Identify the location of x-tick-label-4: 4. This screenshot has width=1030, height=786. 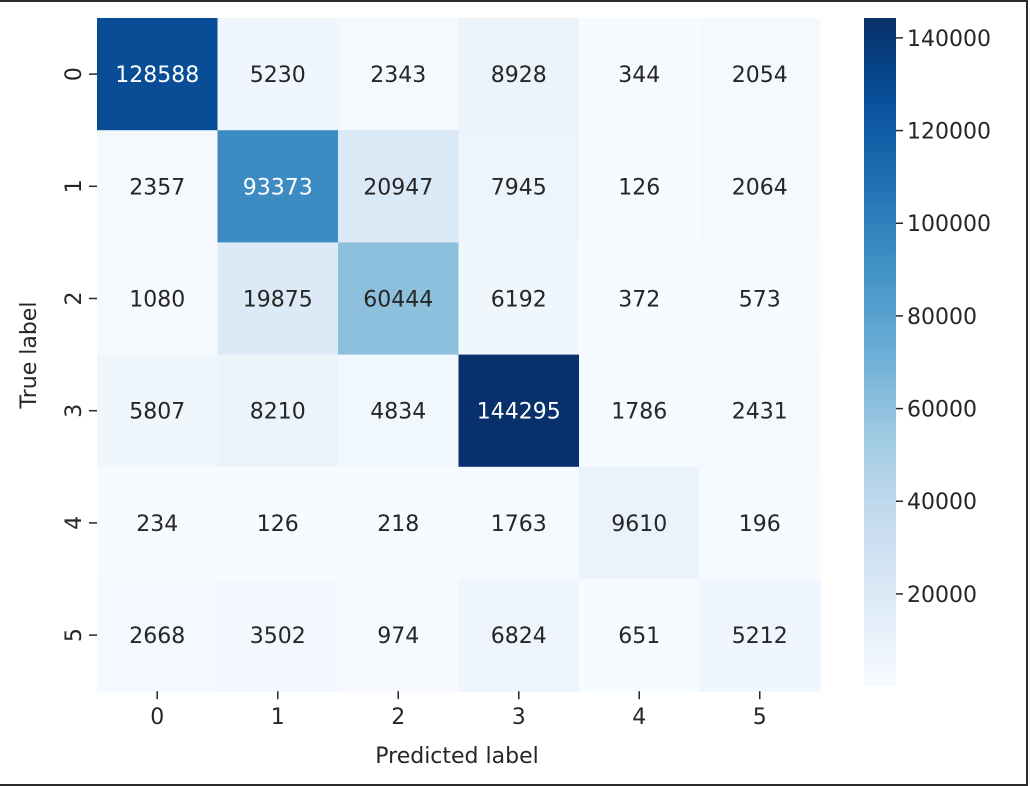
(639, 717).